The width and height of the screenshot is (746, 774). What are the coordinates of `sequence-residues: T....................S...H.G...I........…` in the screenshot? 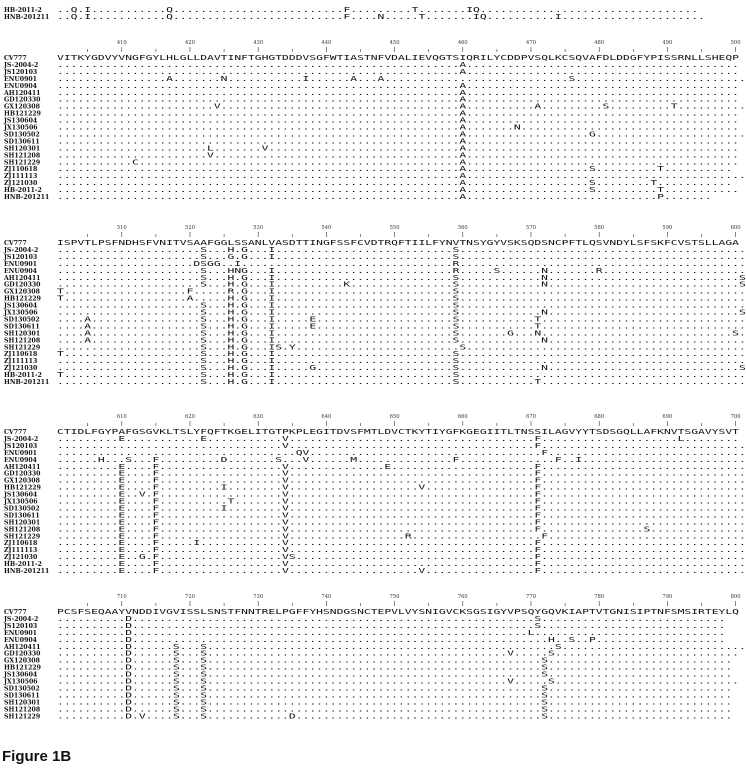 It's located at (401, 374).